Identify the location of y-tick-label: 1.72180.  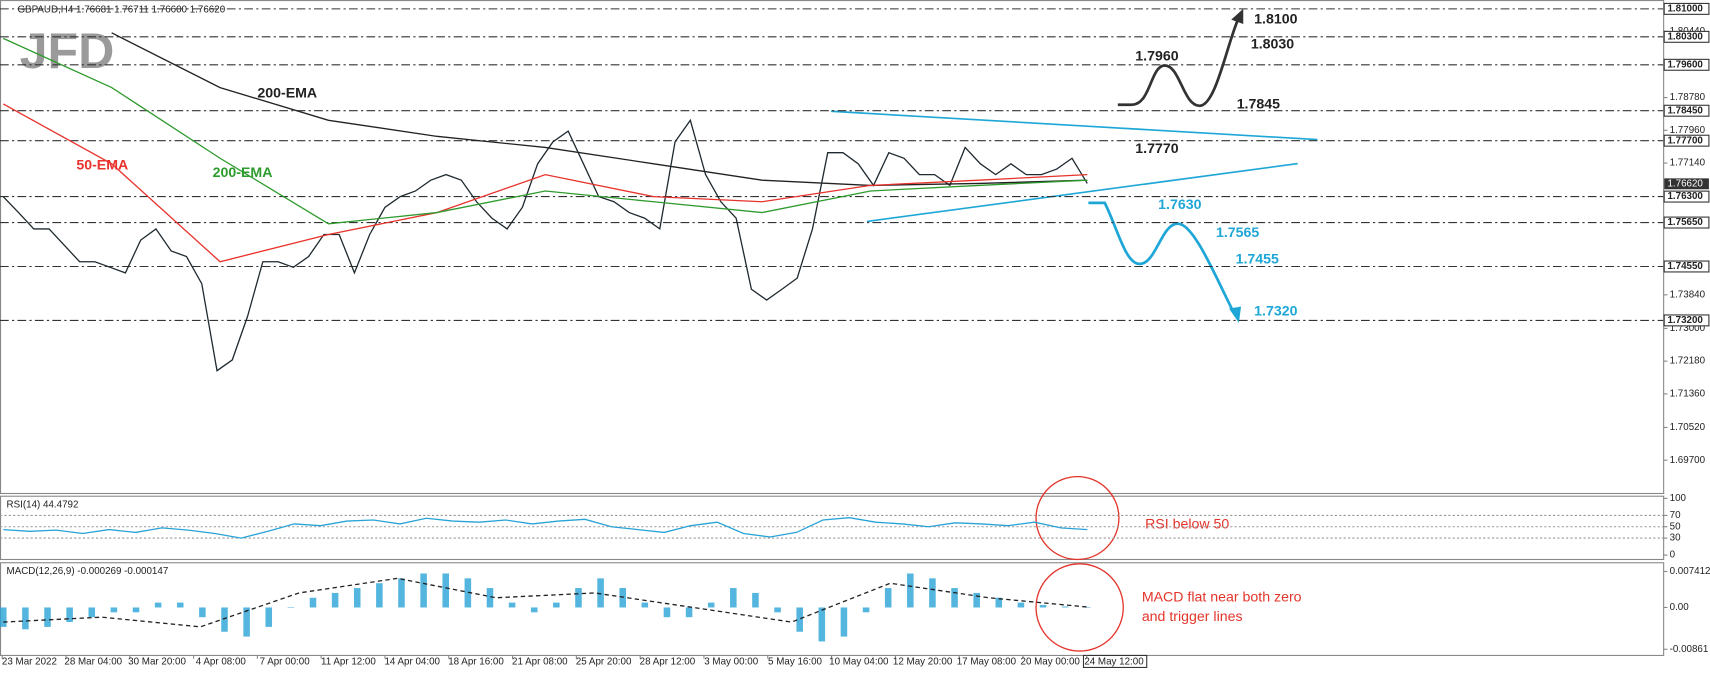
(1688, 361).